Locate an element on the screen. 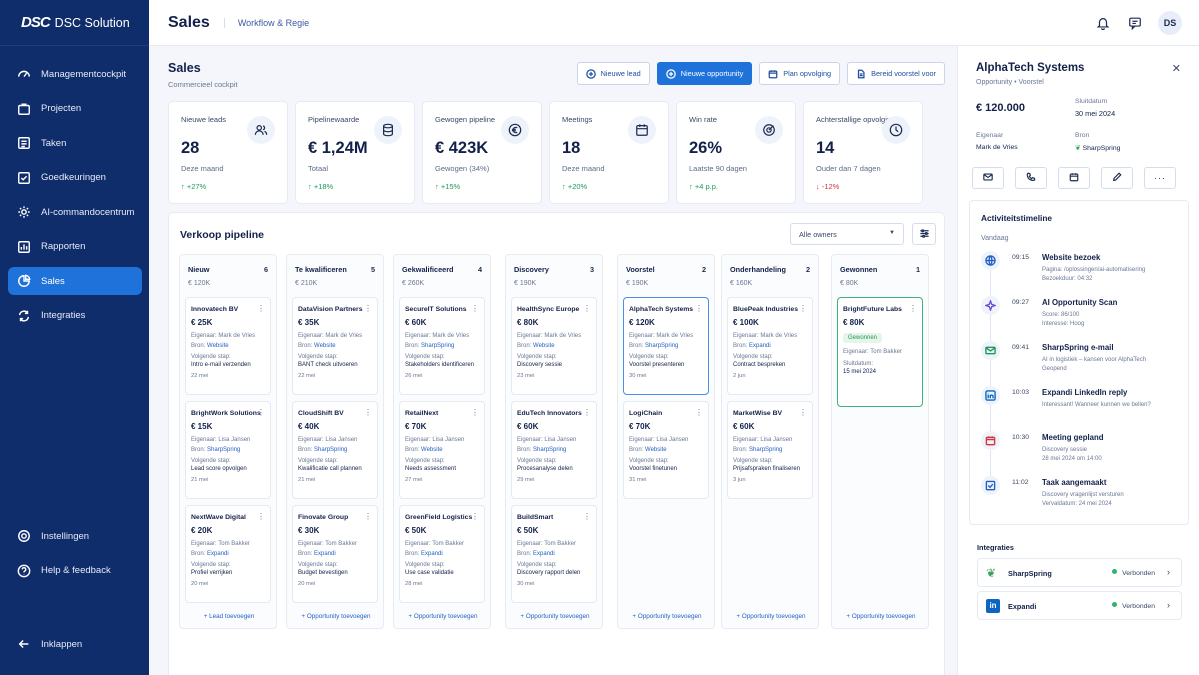 Image resolution: width=1199 pixels, height=675 pixels. sharpspring-icon: ❦ is located at coordinates (1078, 148).